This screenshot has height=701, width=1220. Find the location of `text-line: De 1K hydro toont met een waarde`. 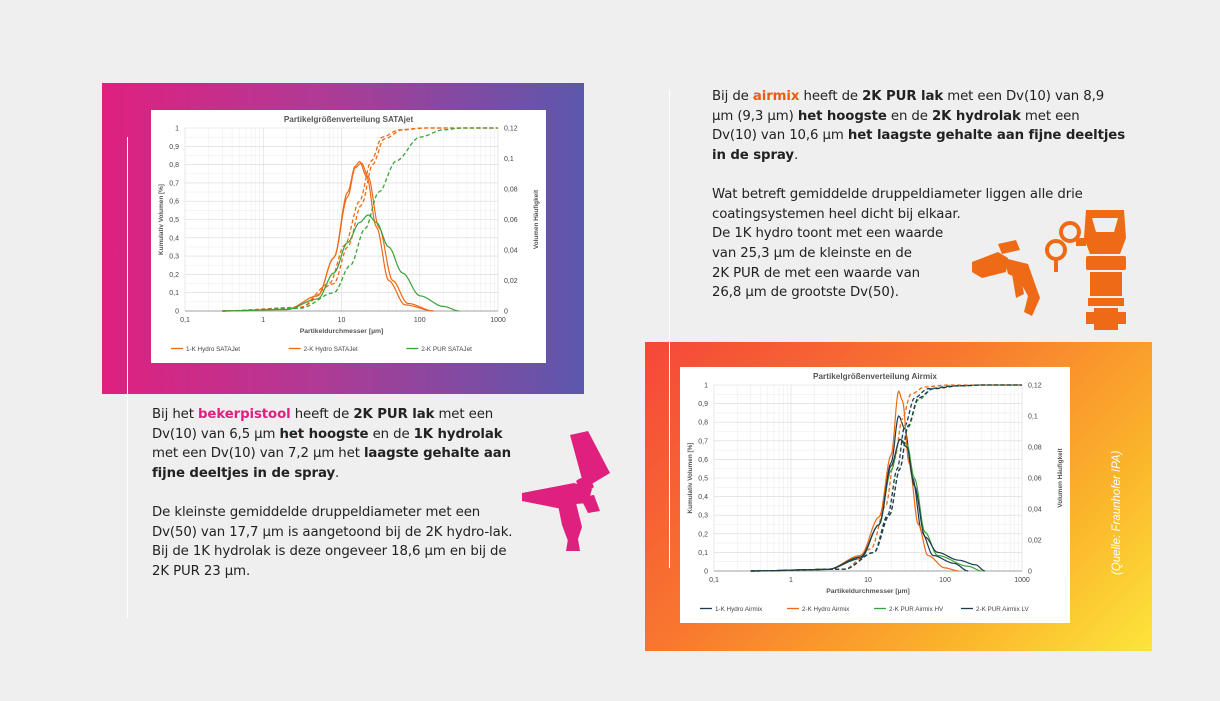

text-line: De 1K hydro toont met een waarde is located at coordinates (828, 234).